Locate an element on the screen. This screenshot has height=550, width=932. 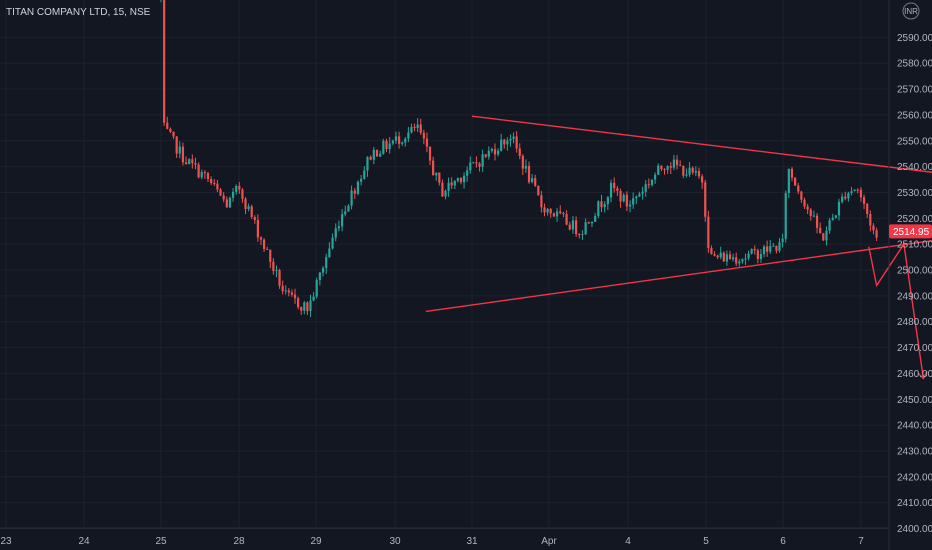
y-tick-label: 2510.00 is located at coordinates (914, 245).